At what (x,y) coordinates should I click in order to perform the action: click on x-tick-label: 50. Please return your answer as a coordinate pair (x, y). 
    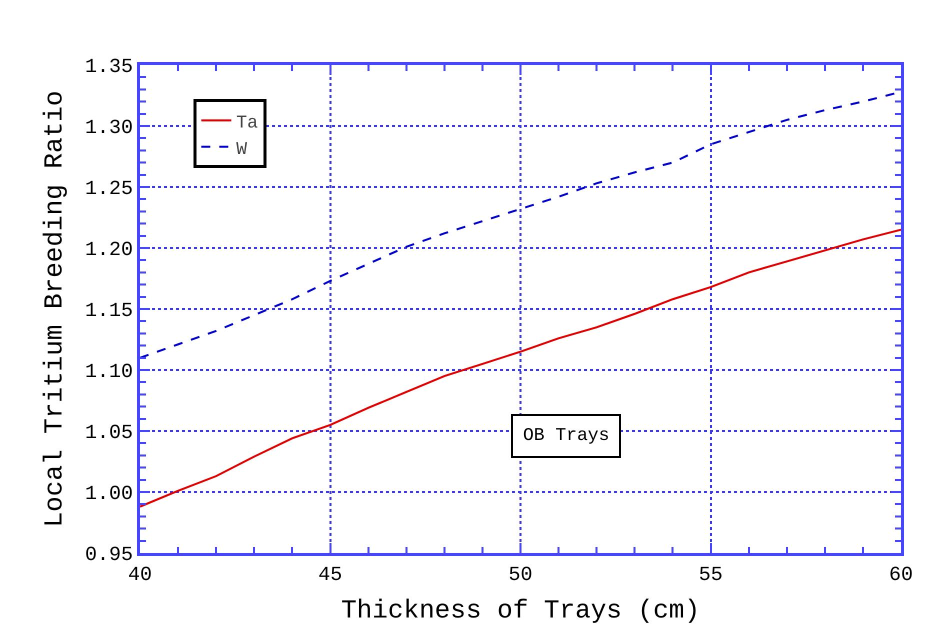
    Looking at the image, I should click on (520, 575).